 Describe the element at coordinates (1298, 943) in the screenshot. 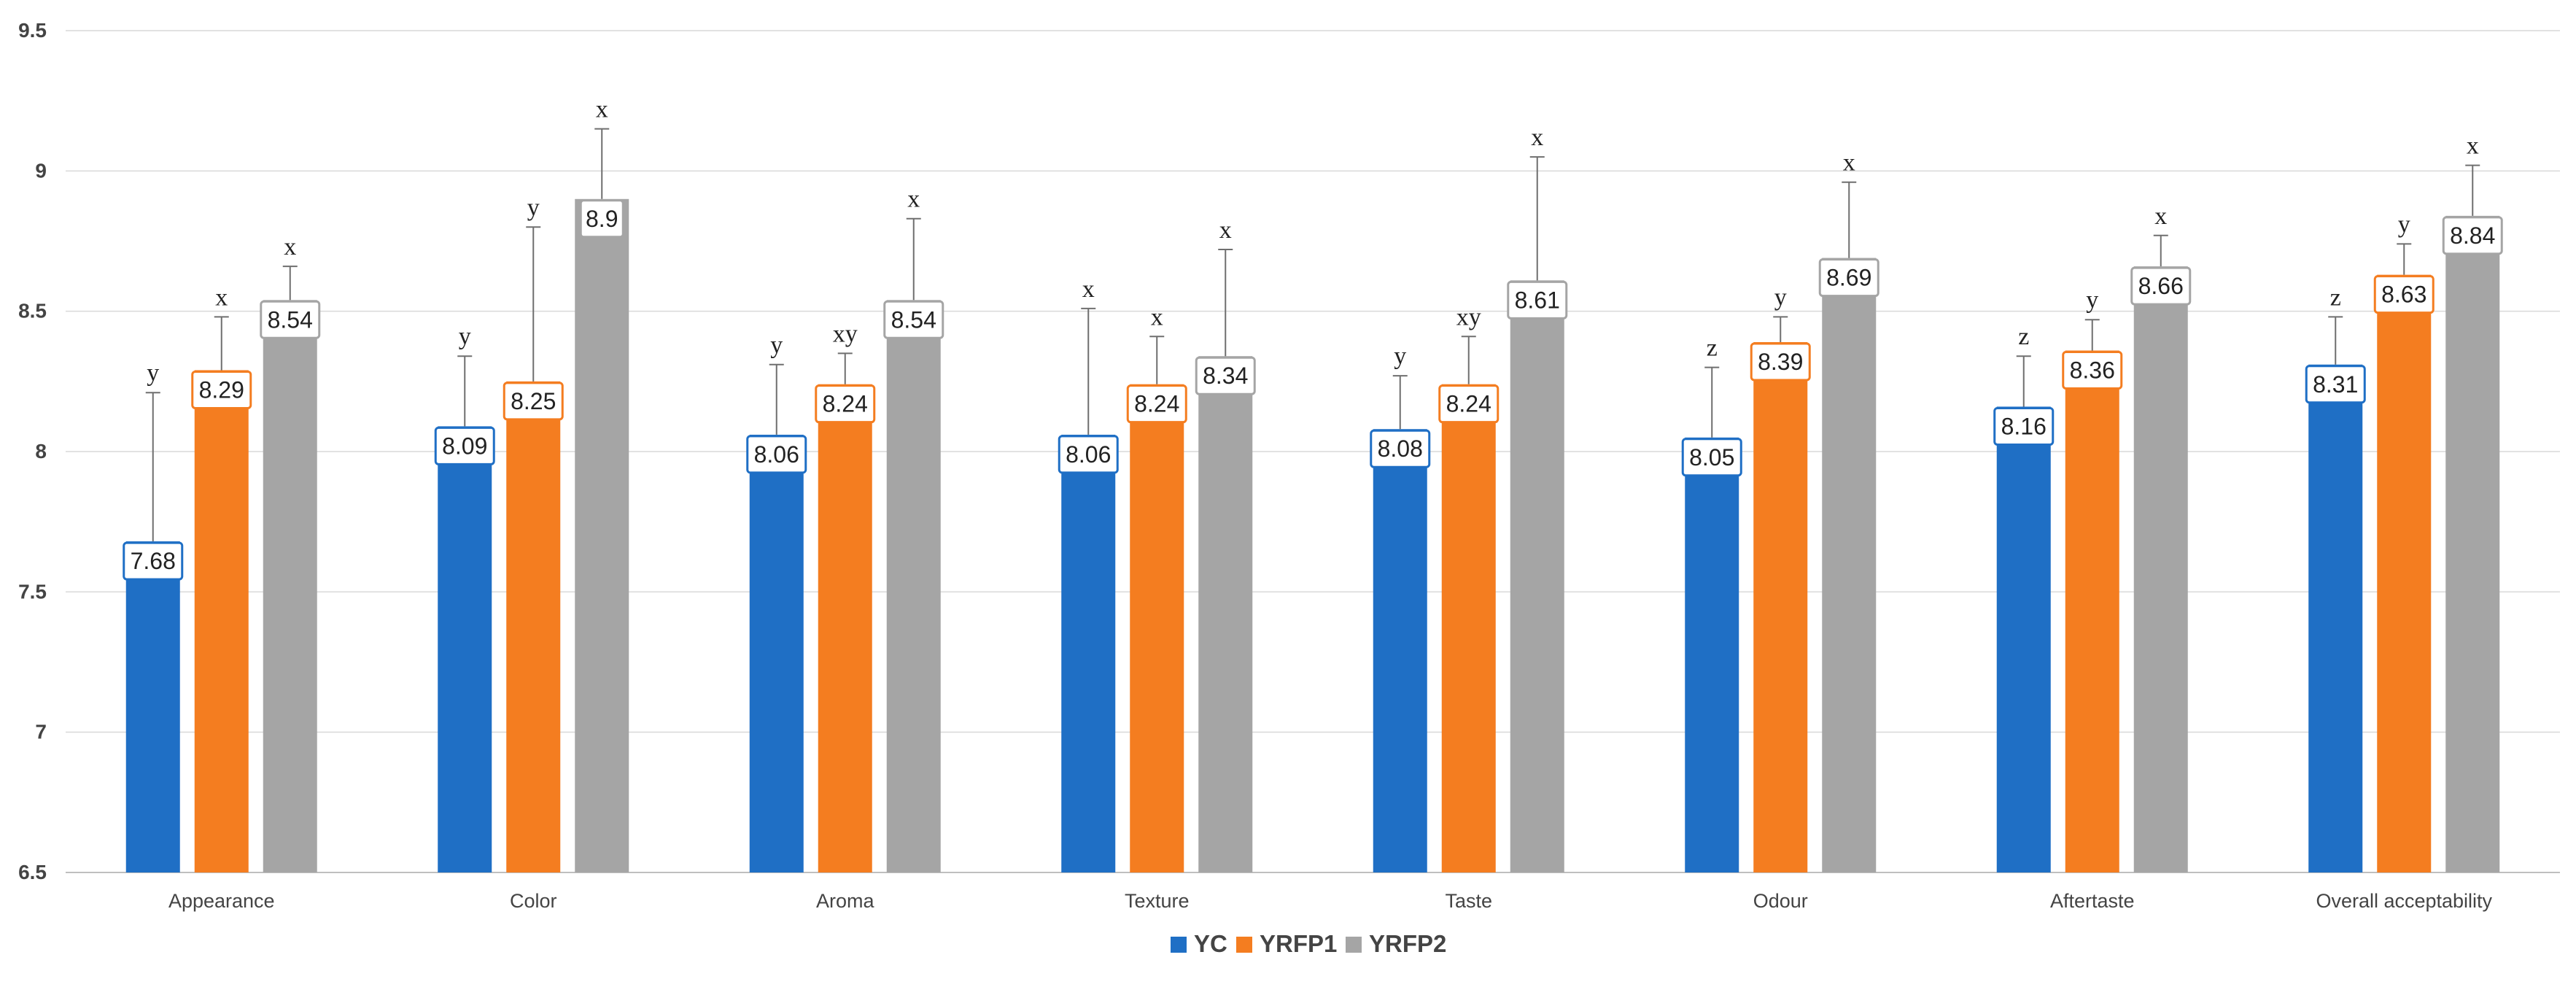

I see `legend-label-yrfp1: YRFP1` at that location.